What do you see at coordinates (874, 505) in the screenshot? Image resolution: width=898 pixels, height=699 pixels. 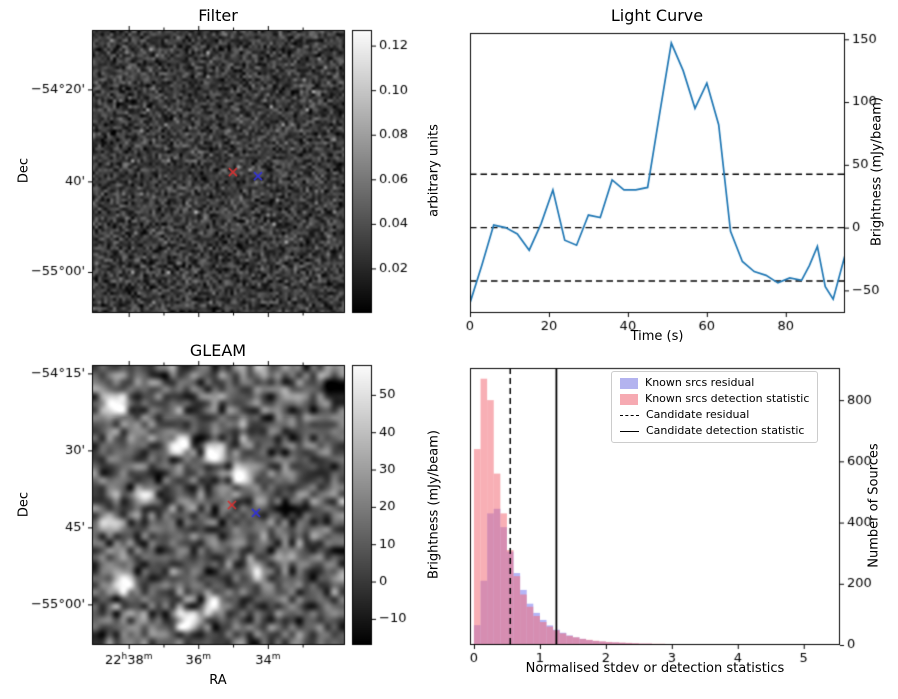 I see `histogram-ylabel: Number of Sources` at bounding box center [874, 505].